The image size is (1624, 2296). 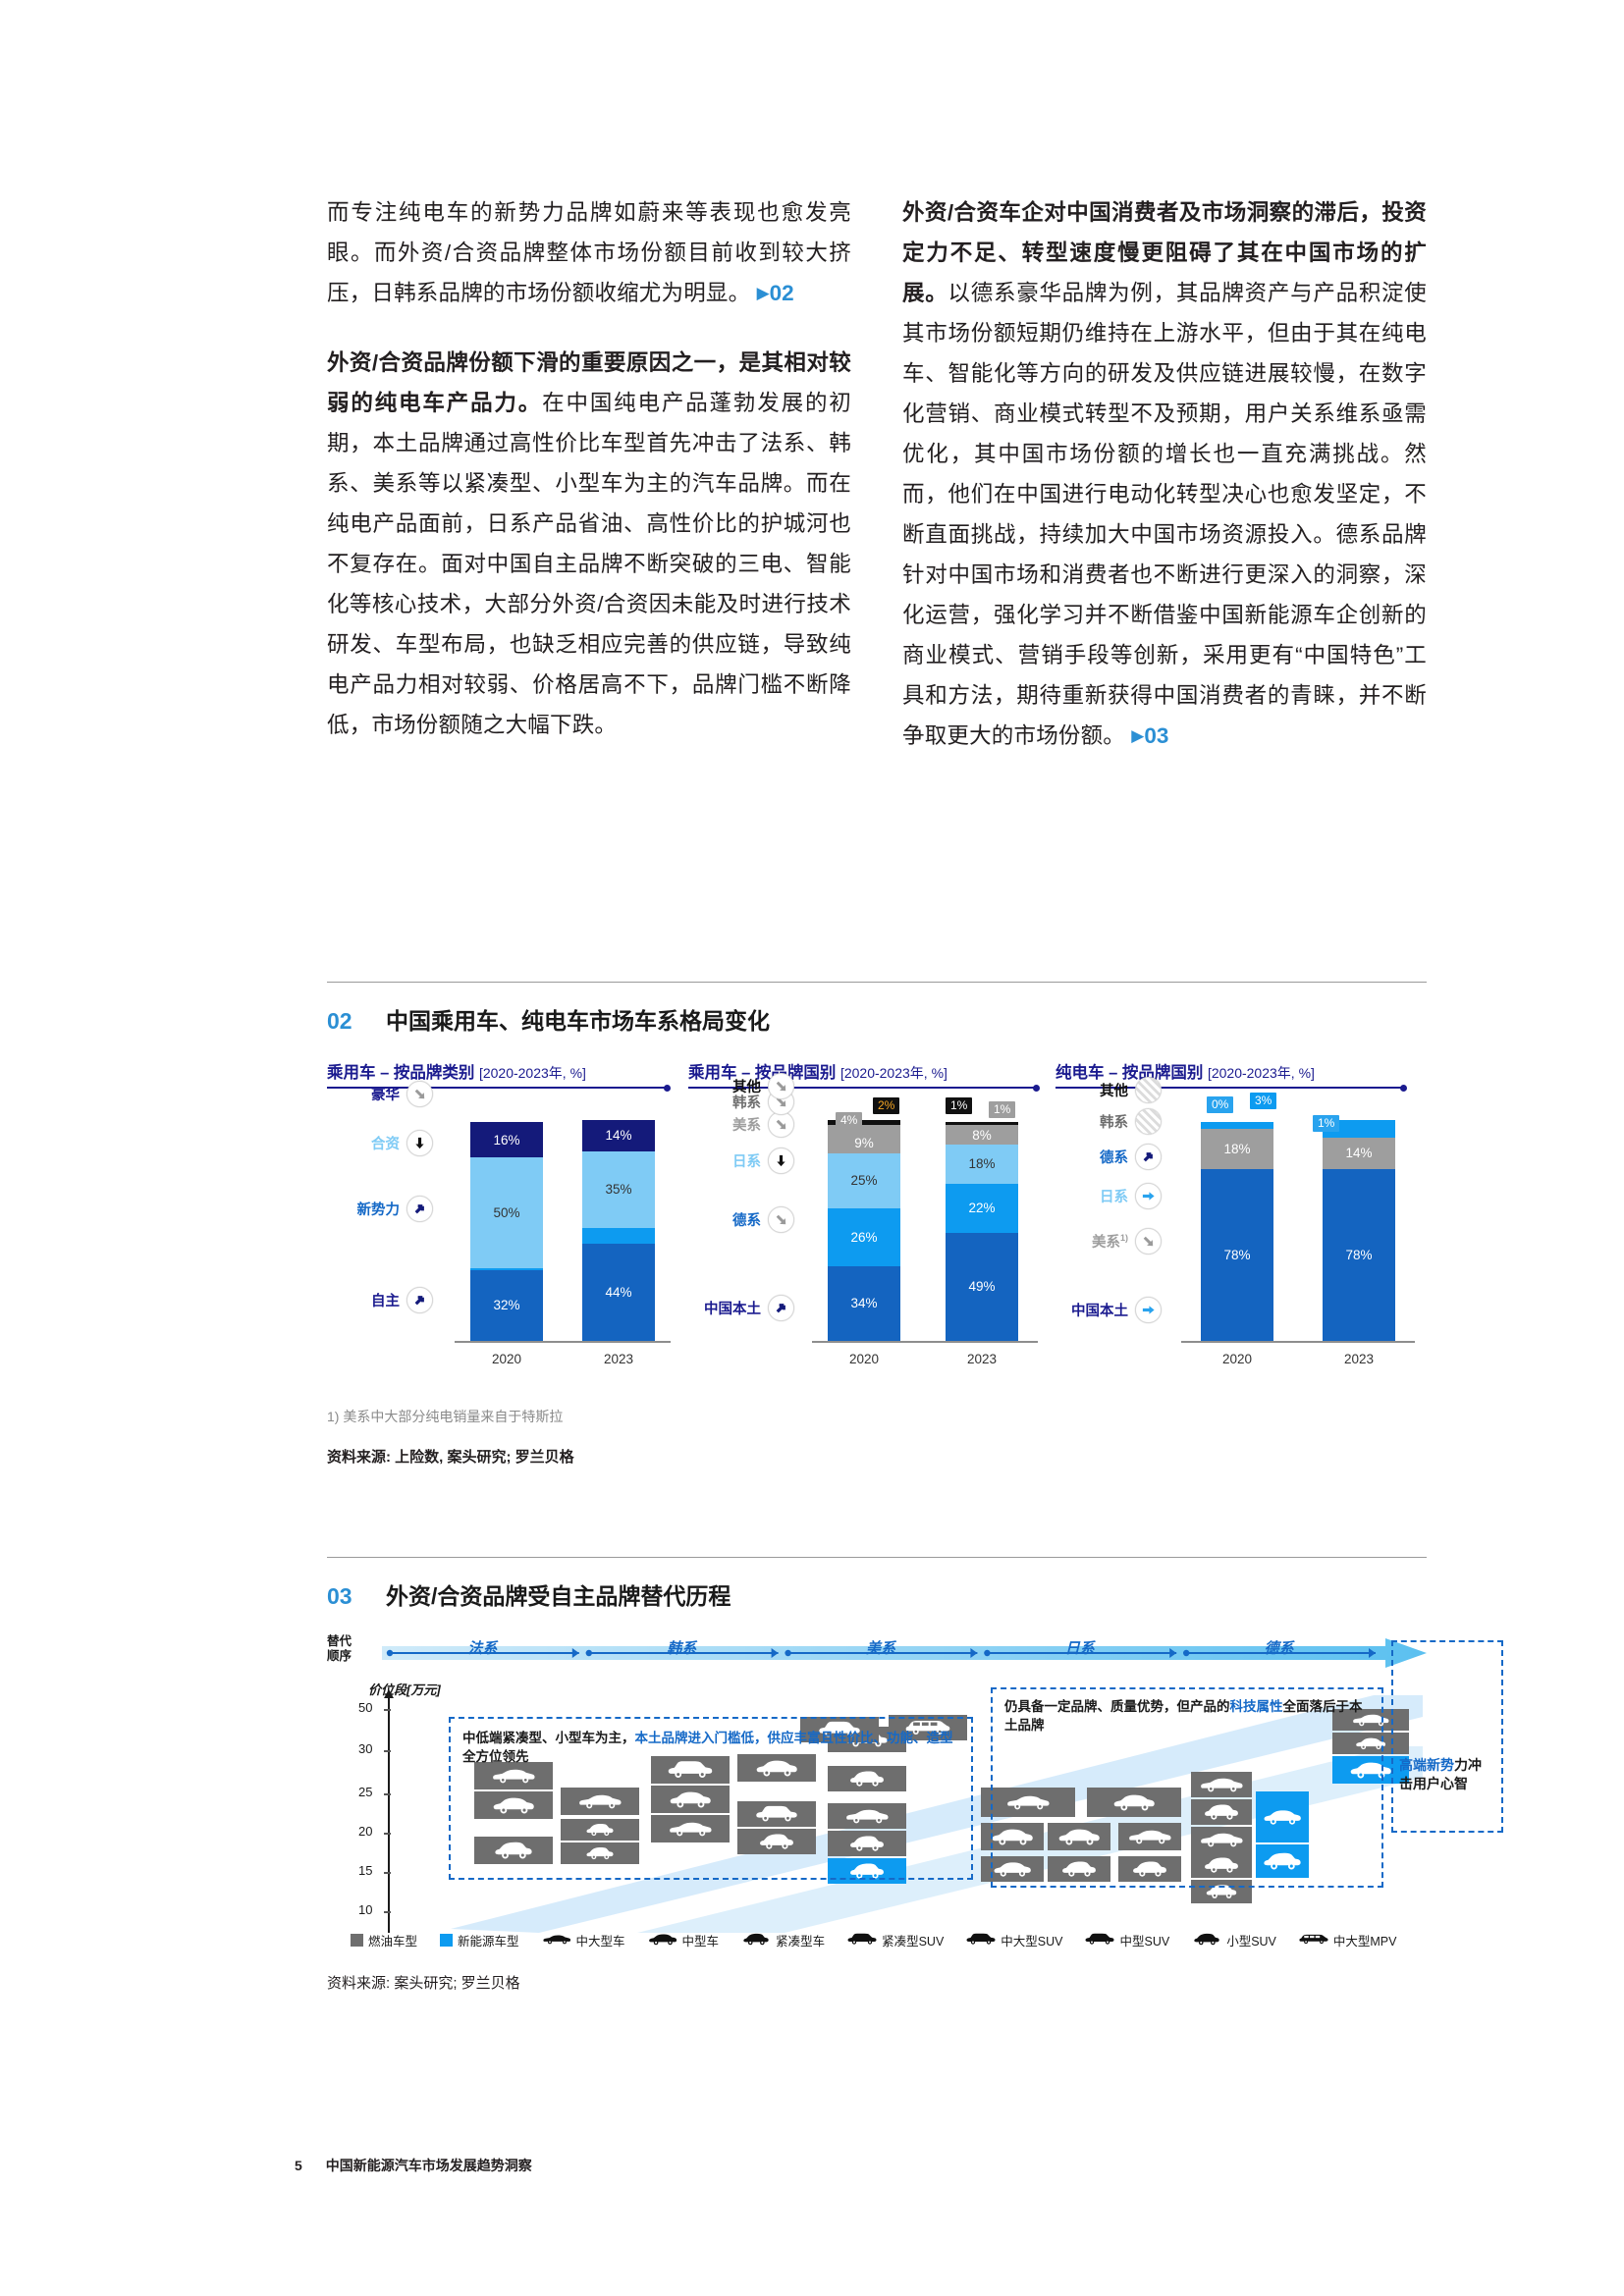 I want to click on legend-item-美系: 美系, so click(x=763, y=1124).